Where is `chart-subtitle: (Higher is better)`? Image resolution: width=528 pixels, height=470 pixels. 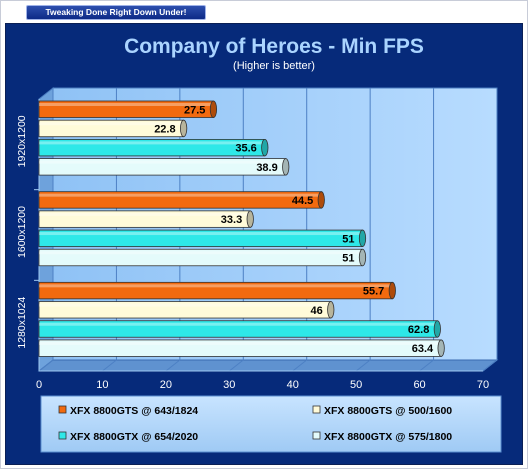
chart-subtitle: (Higher is better) is located at coordinates (274, 66).